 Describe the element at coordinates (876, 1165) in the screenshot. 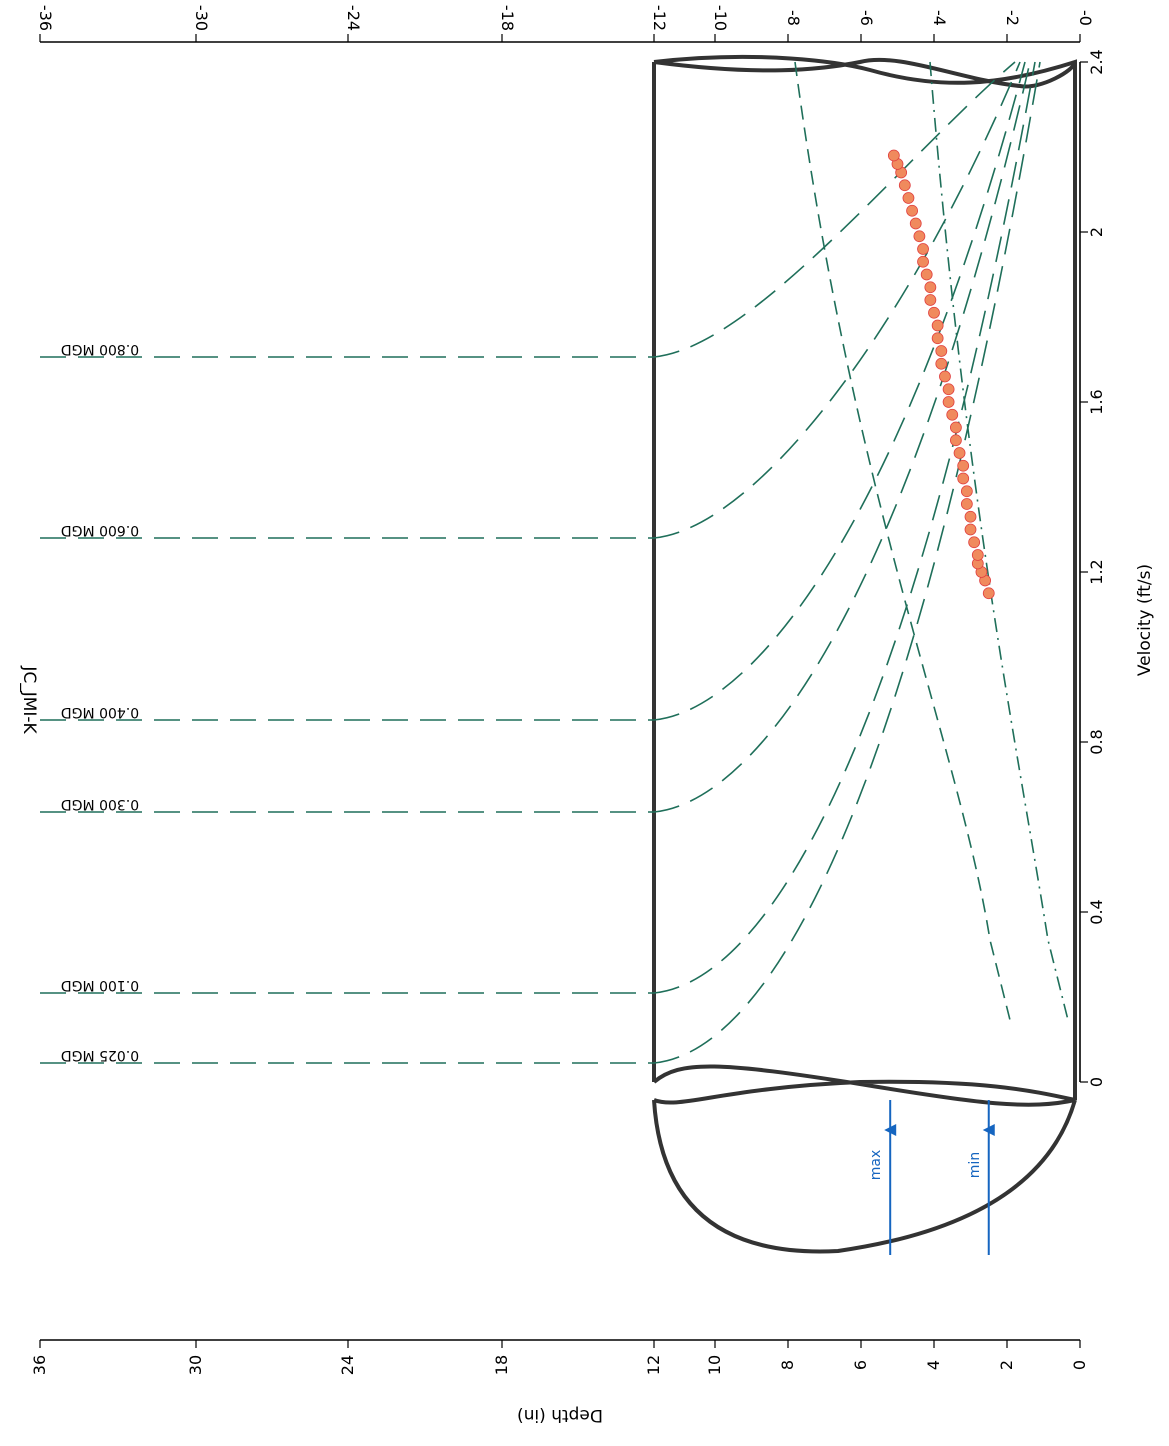

I see `level-label: max` at that location.